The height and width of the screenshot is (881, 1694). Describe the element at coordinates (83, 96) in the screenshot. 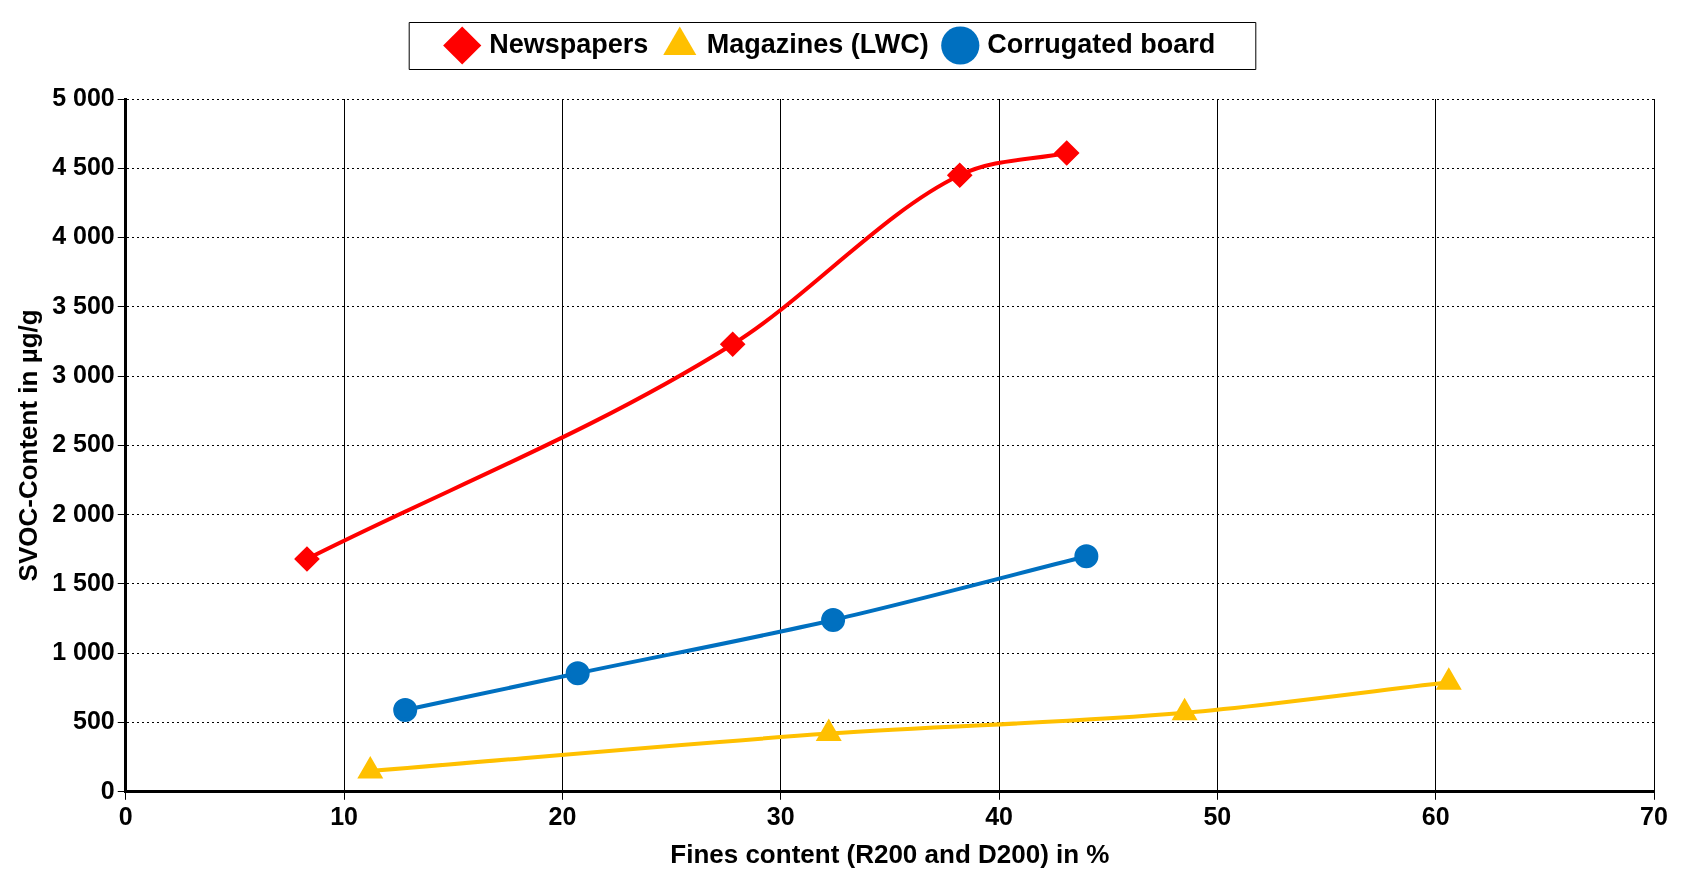

I see `y-tick-label: 5 000` at that location.